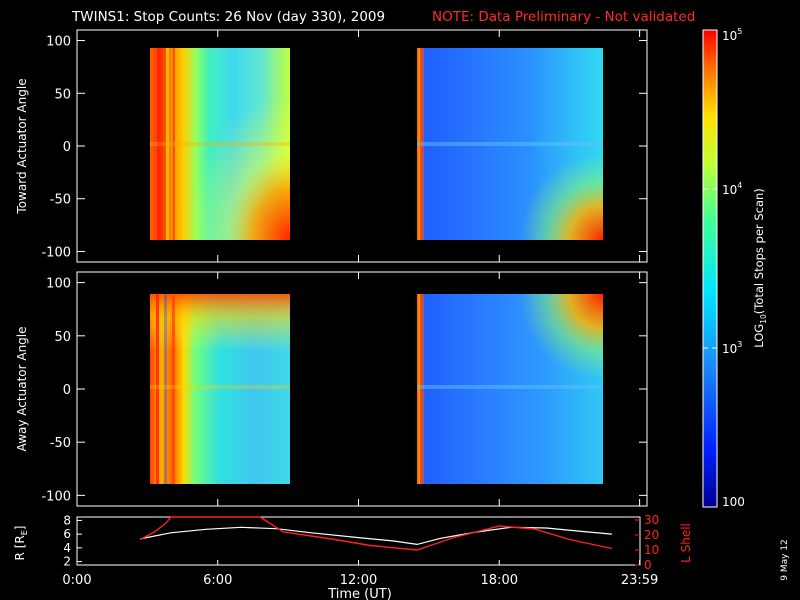 The width and height of the screenshot is (800, 600). I want to click on colorbar-tick-label: 10⁵, so click(732, 35).